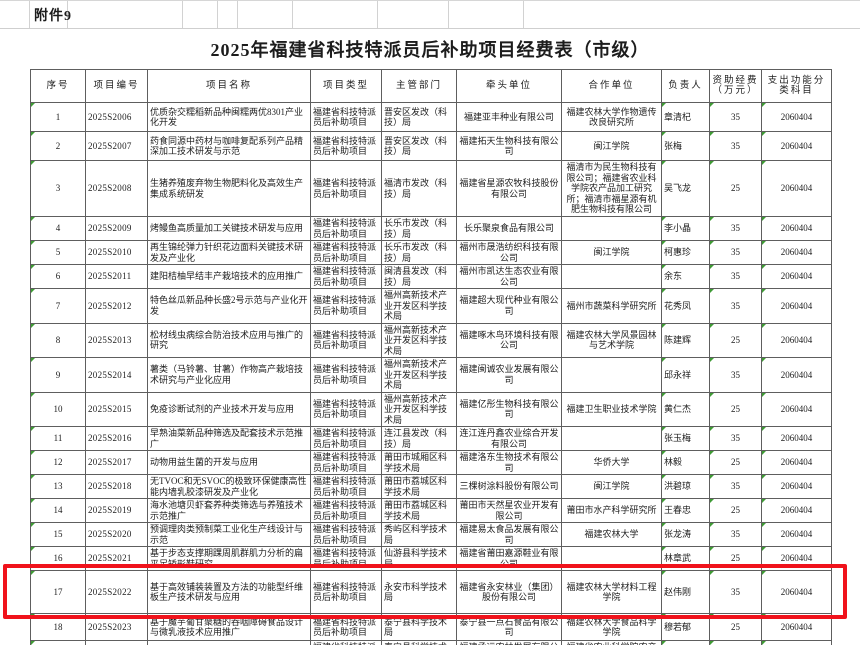 Image resolution: width=860 pixels, height=645 pixels. What do you see at coordinates (509, 375) in the screenshot?
I see `cell-lead-unit: 福建闽诚农业发展有限公司` at bounding box center [509, 375].